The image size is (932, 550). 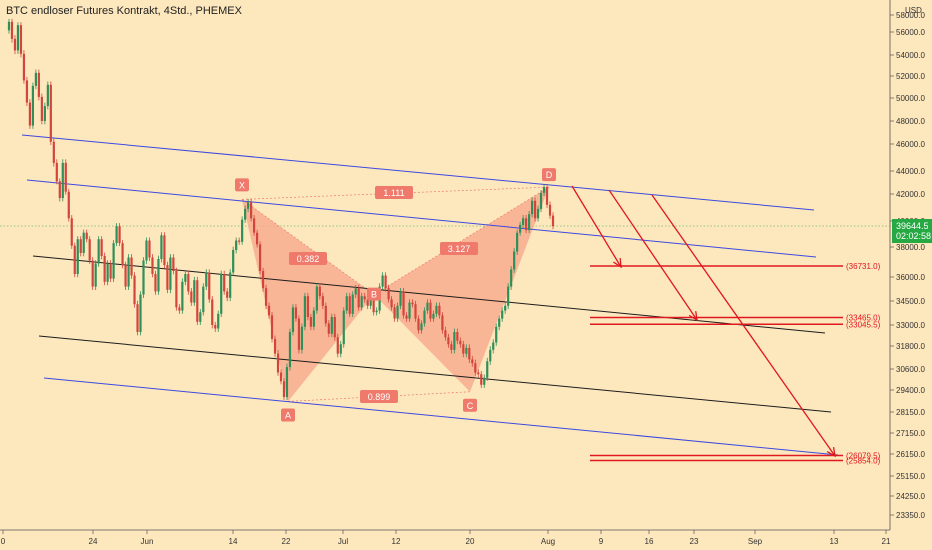 What do you see at coordinates (343, 541) in the screenshot?
I see `x-tick-label: Jul` at bounding box center [343, 541].